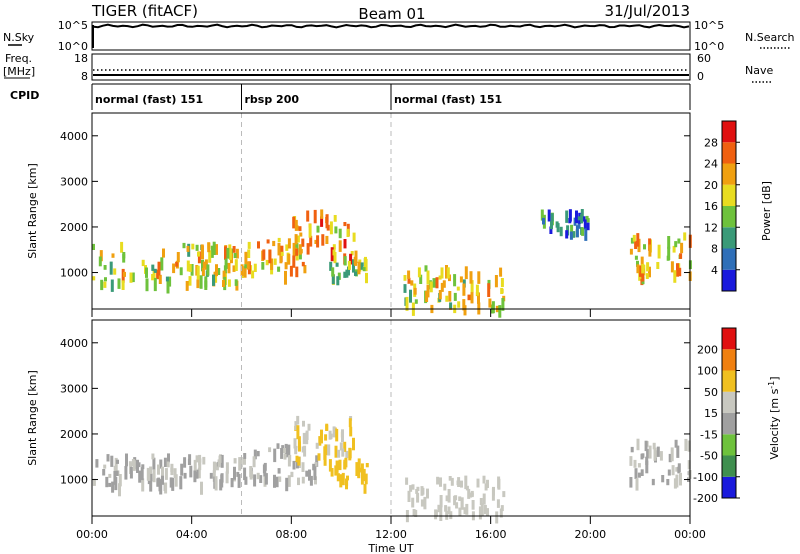  Describe the element at coordinates (704, 58) in the screenshot. I see `nave-tick-top: 60` at that location.